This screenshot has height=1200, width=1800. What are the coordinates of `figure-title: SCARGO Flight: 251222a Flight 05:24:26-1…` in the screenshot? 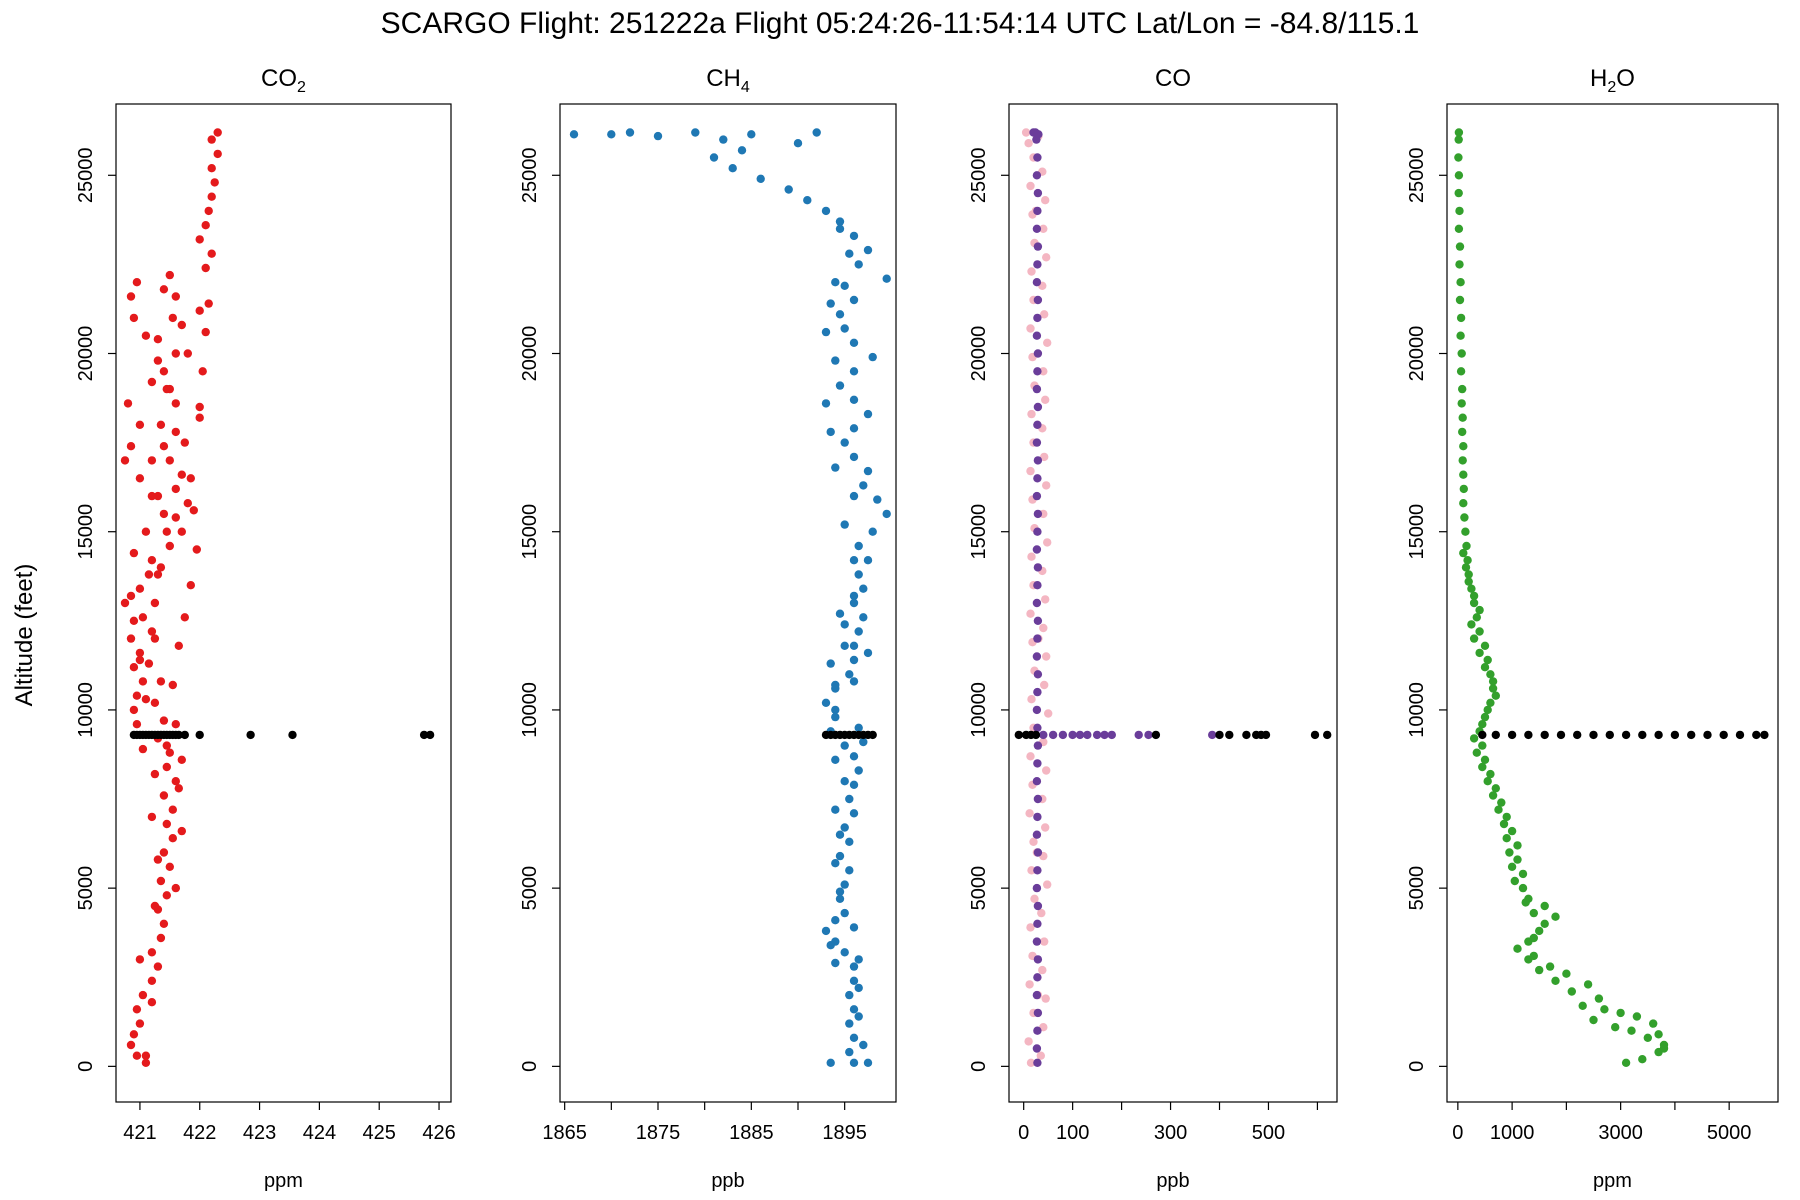 It's located at (900, 23).